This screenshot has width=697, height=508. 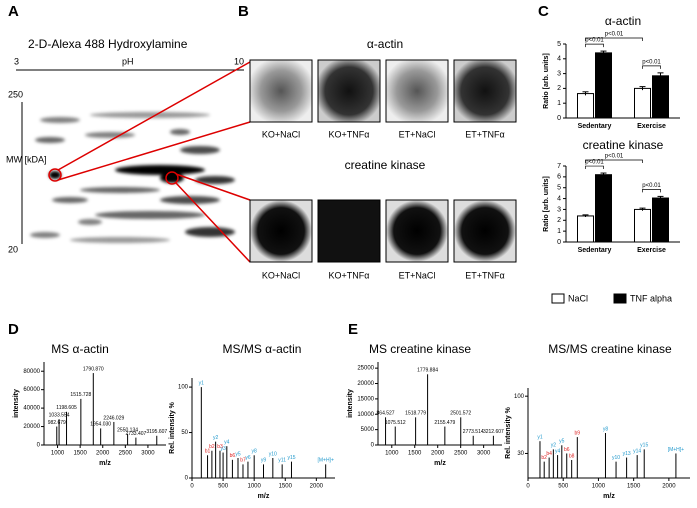 What do you see at coordinates (417, 275) in the screenshot?
I see `condition: ET+NaCl` at bounding box center [417, 275].